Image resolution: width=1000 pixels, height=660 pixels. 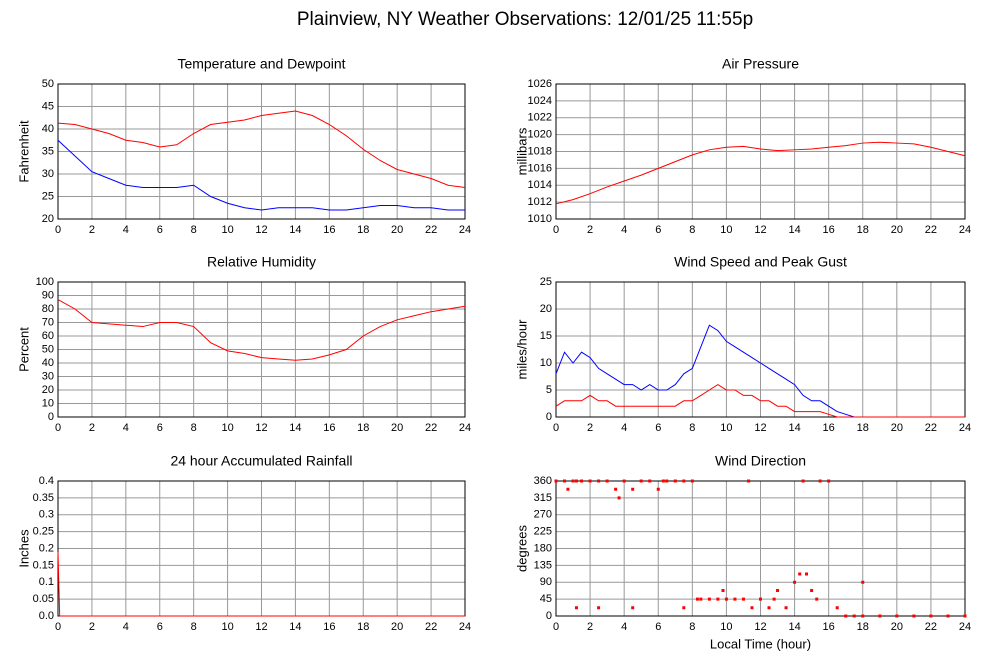 What do you see at coordinates (46, 515) in the screenshot?
I see `y-tick-label: 0.3` at bounding box center [46, 515].